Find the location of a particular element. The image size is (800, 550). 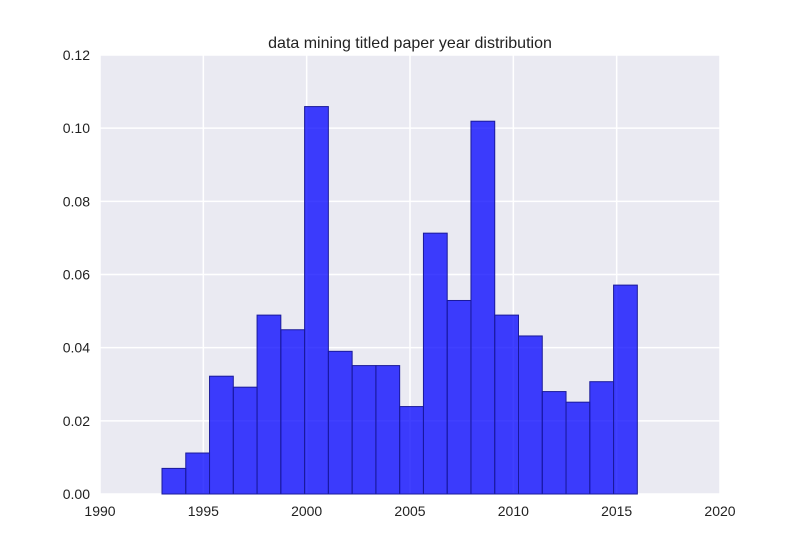

x-tick-label: 2005 is located at coordinates (409, 511).